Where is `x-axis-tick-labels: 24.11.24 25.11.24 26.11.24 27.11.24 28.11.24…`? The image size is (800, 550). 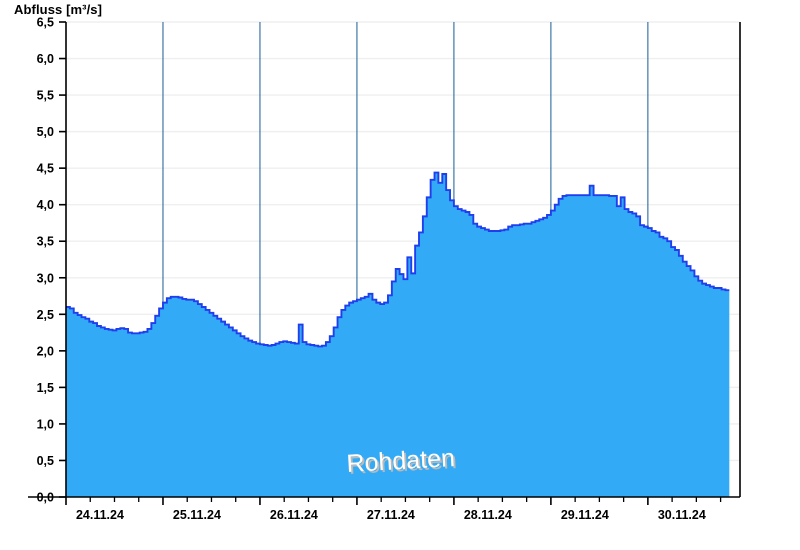 x-axis-tick-labels: 24.11.24 25.11.24 26.11.24 27.11.24 28.11.24… is located at coordinates (391, 515).